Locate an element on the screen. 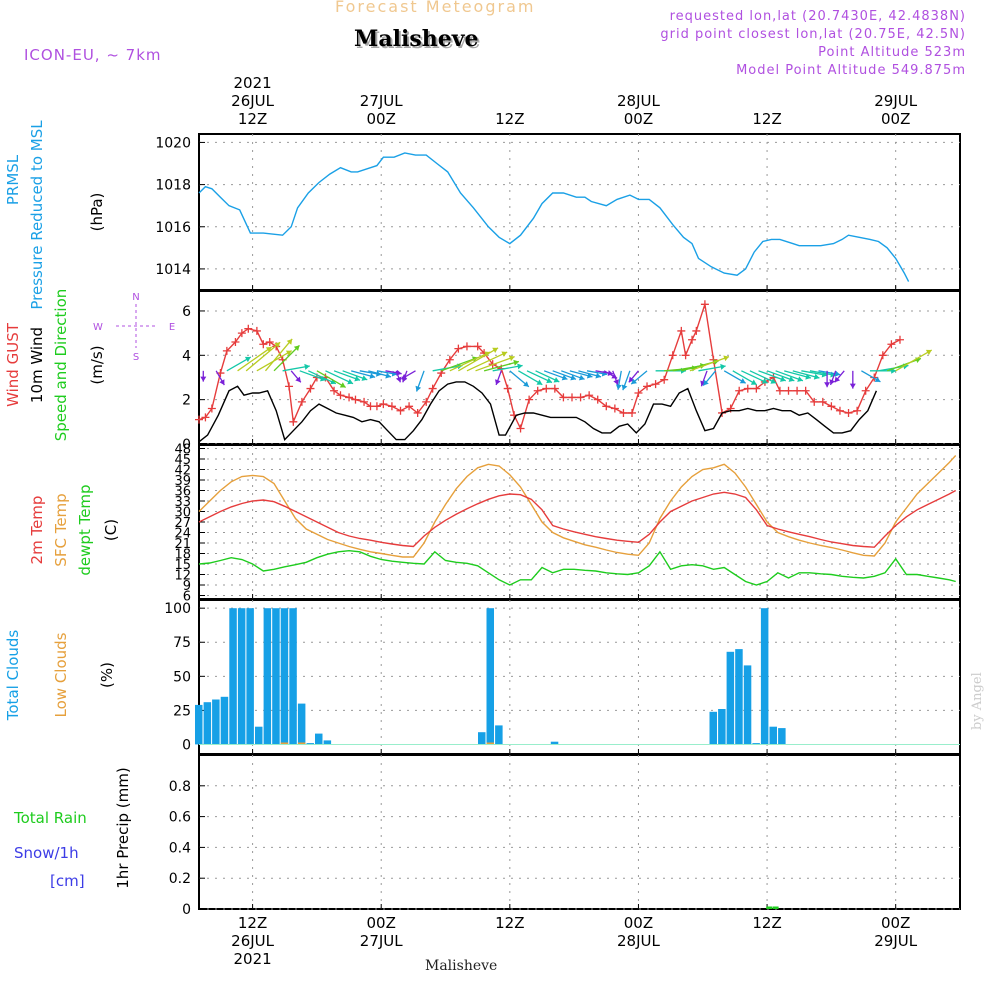 The image size is (1000, 1000). panel-label-pressure: PRMSL is located at coordinates (13, 179).